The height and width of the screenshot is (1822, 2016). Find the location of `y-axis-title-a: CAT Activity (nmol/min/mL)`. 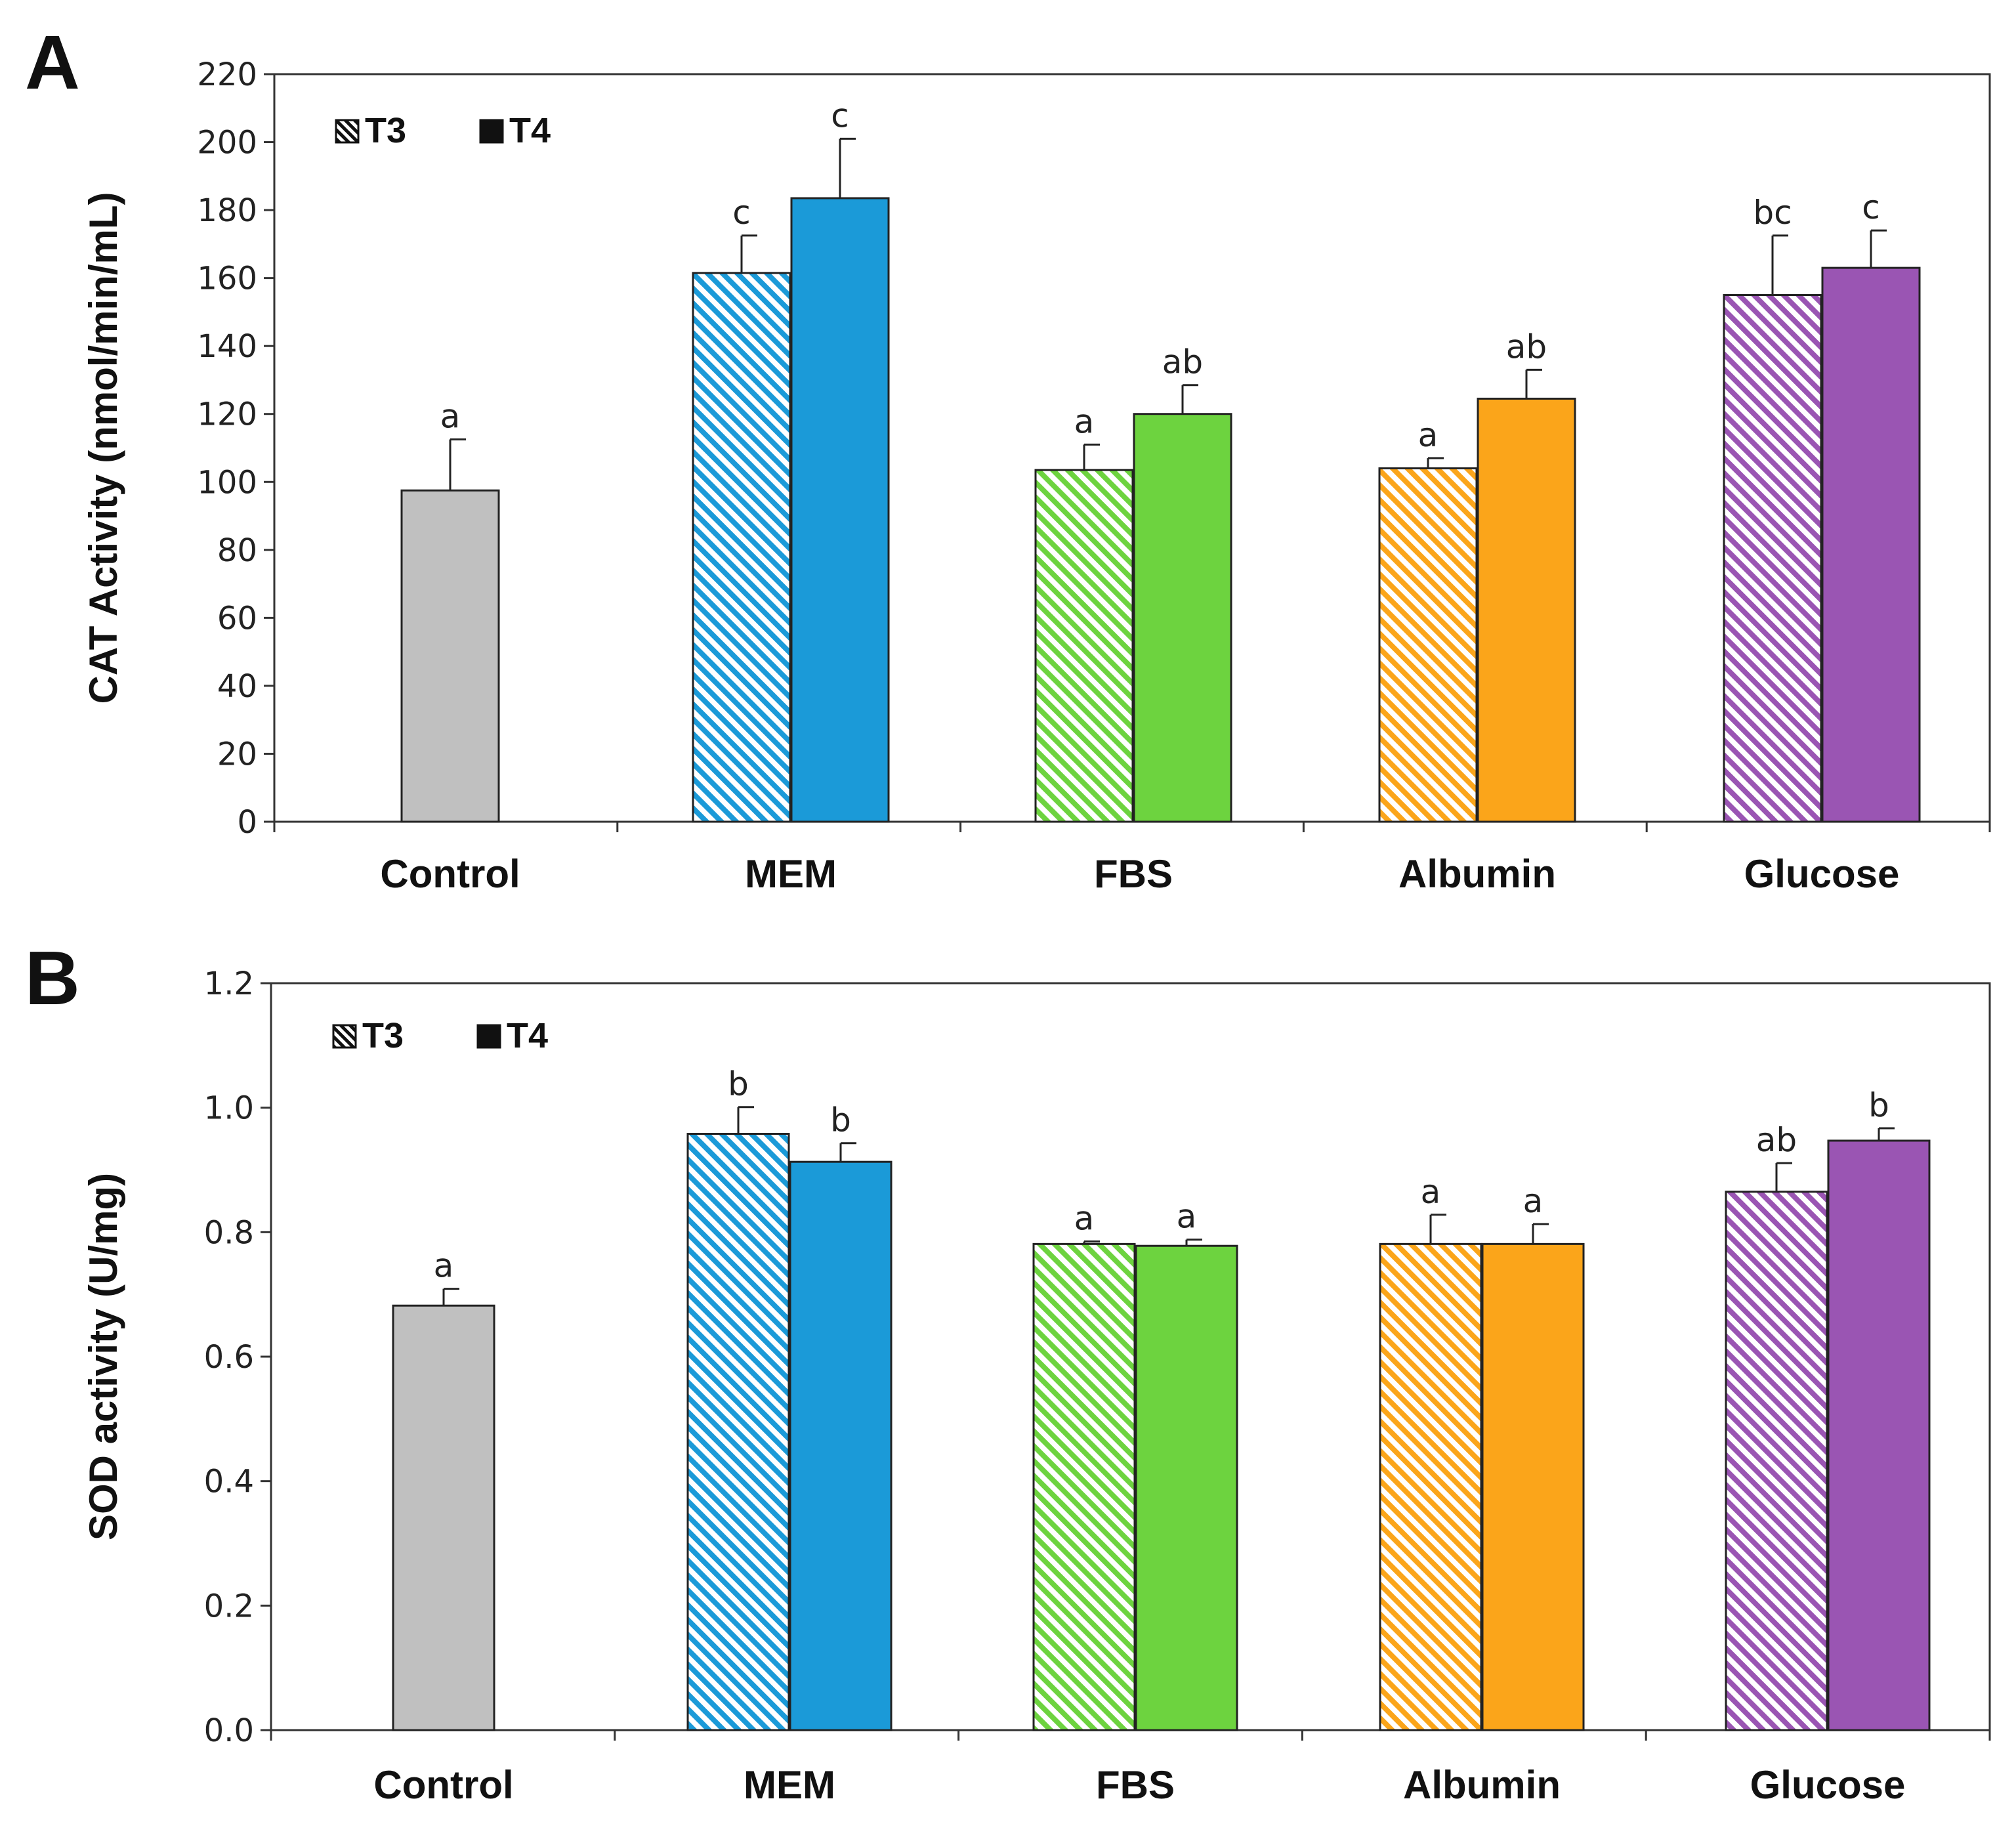

y-axis-title-a: CAT Activity (nmol/min/mL) is located at coordinates (103, 448).